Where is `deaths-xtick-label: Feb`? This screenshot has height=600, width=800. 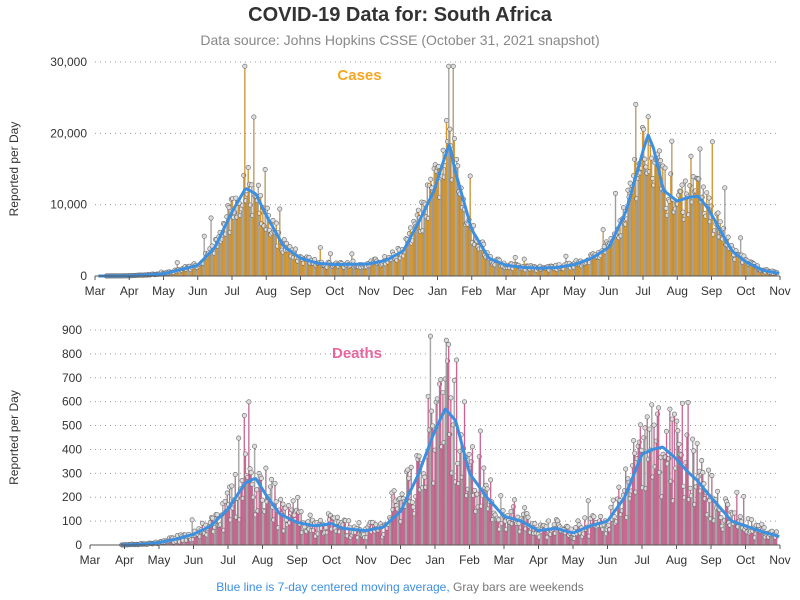 deaths-xtick-label: Feb is located at coordinates (469, 560).